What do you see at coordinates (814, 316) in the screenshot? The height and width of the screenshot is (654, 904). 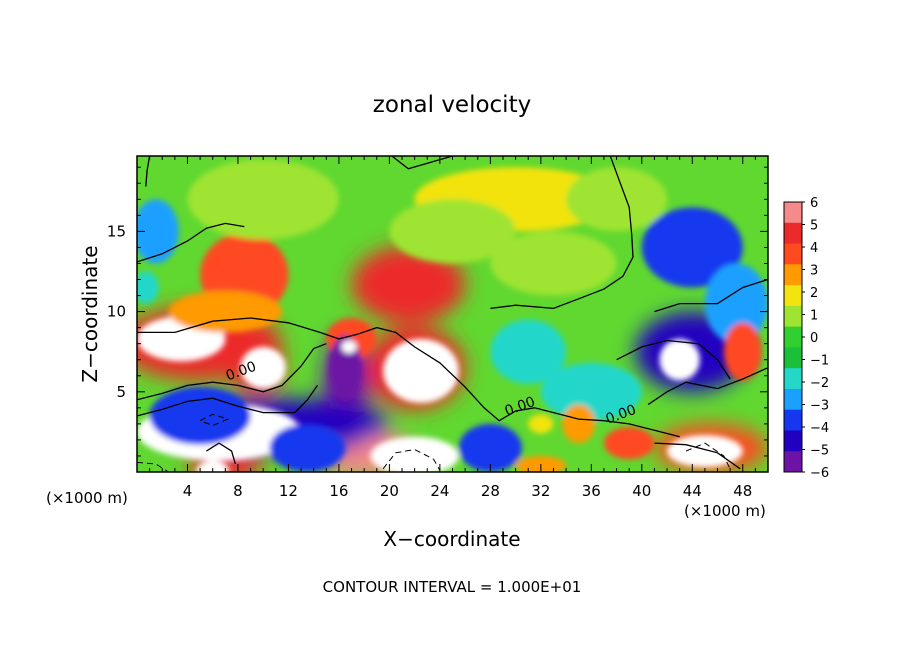 I see `colorbar-label: 1` at bounding box center [814, 316].